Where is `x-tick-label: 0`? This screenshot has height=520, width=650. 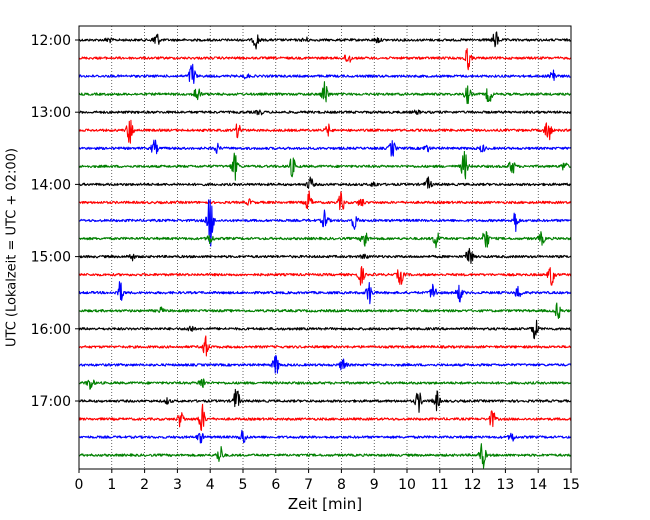
x-tick-label: 0 is located at coordinates (79, 485).